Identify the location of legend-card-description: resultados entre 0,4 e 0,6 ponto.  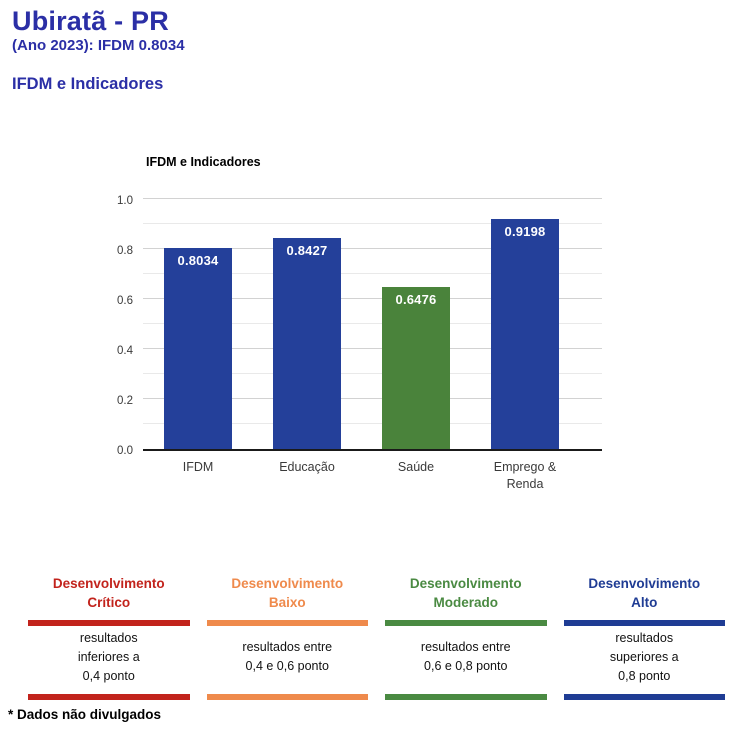
(287, 656).